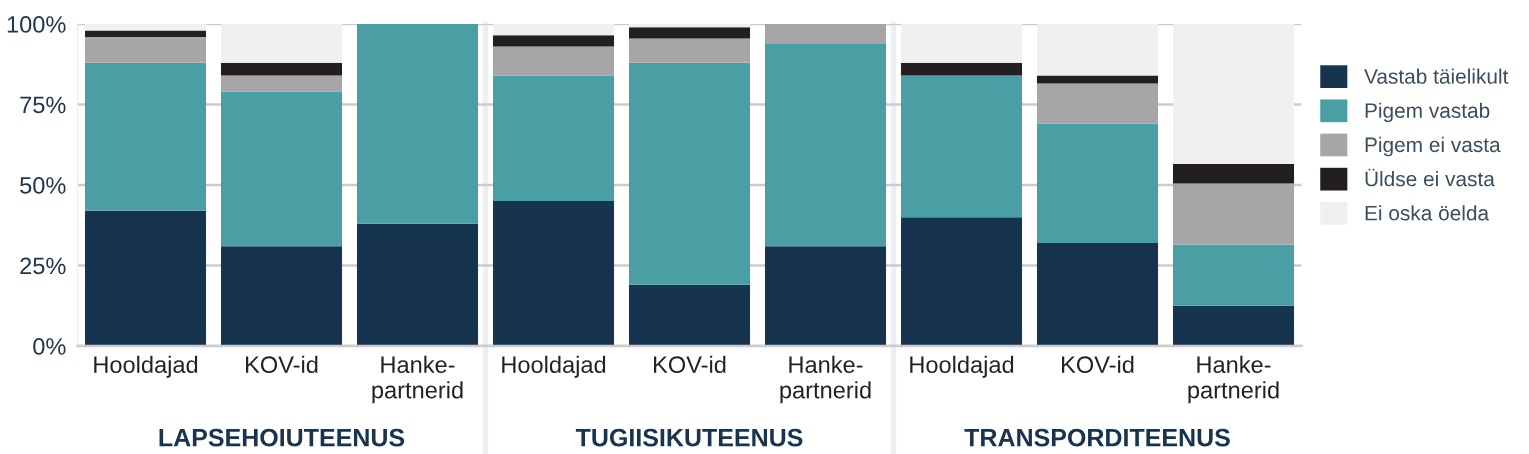  Describe the element at coordinates (1427, 112) in the screenshot. I see `legend-label: Pigem vastab` at that location.